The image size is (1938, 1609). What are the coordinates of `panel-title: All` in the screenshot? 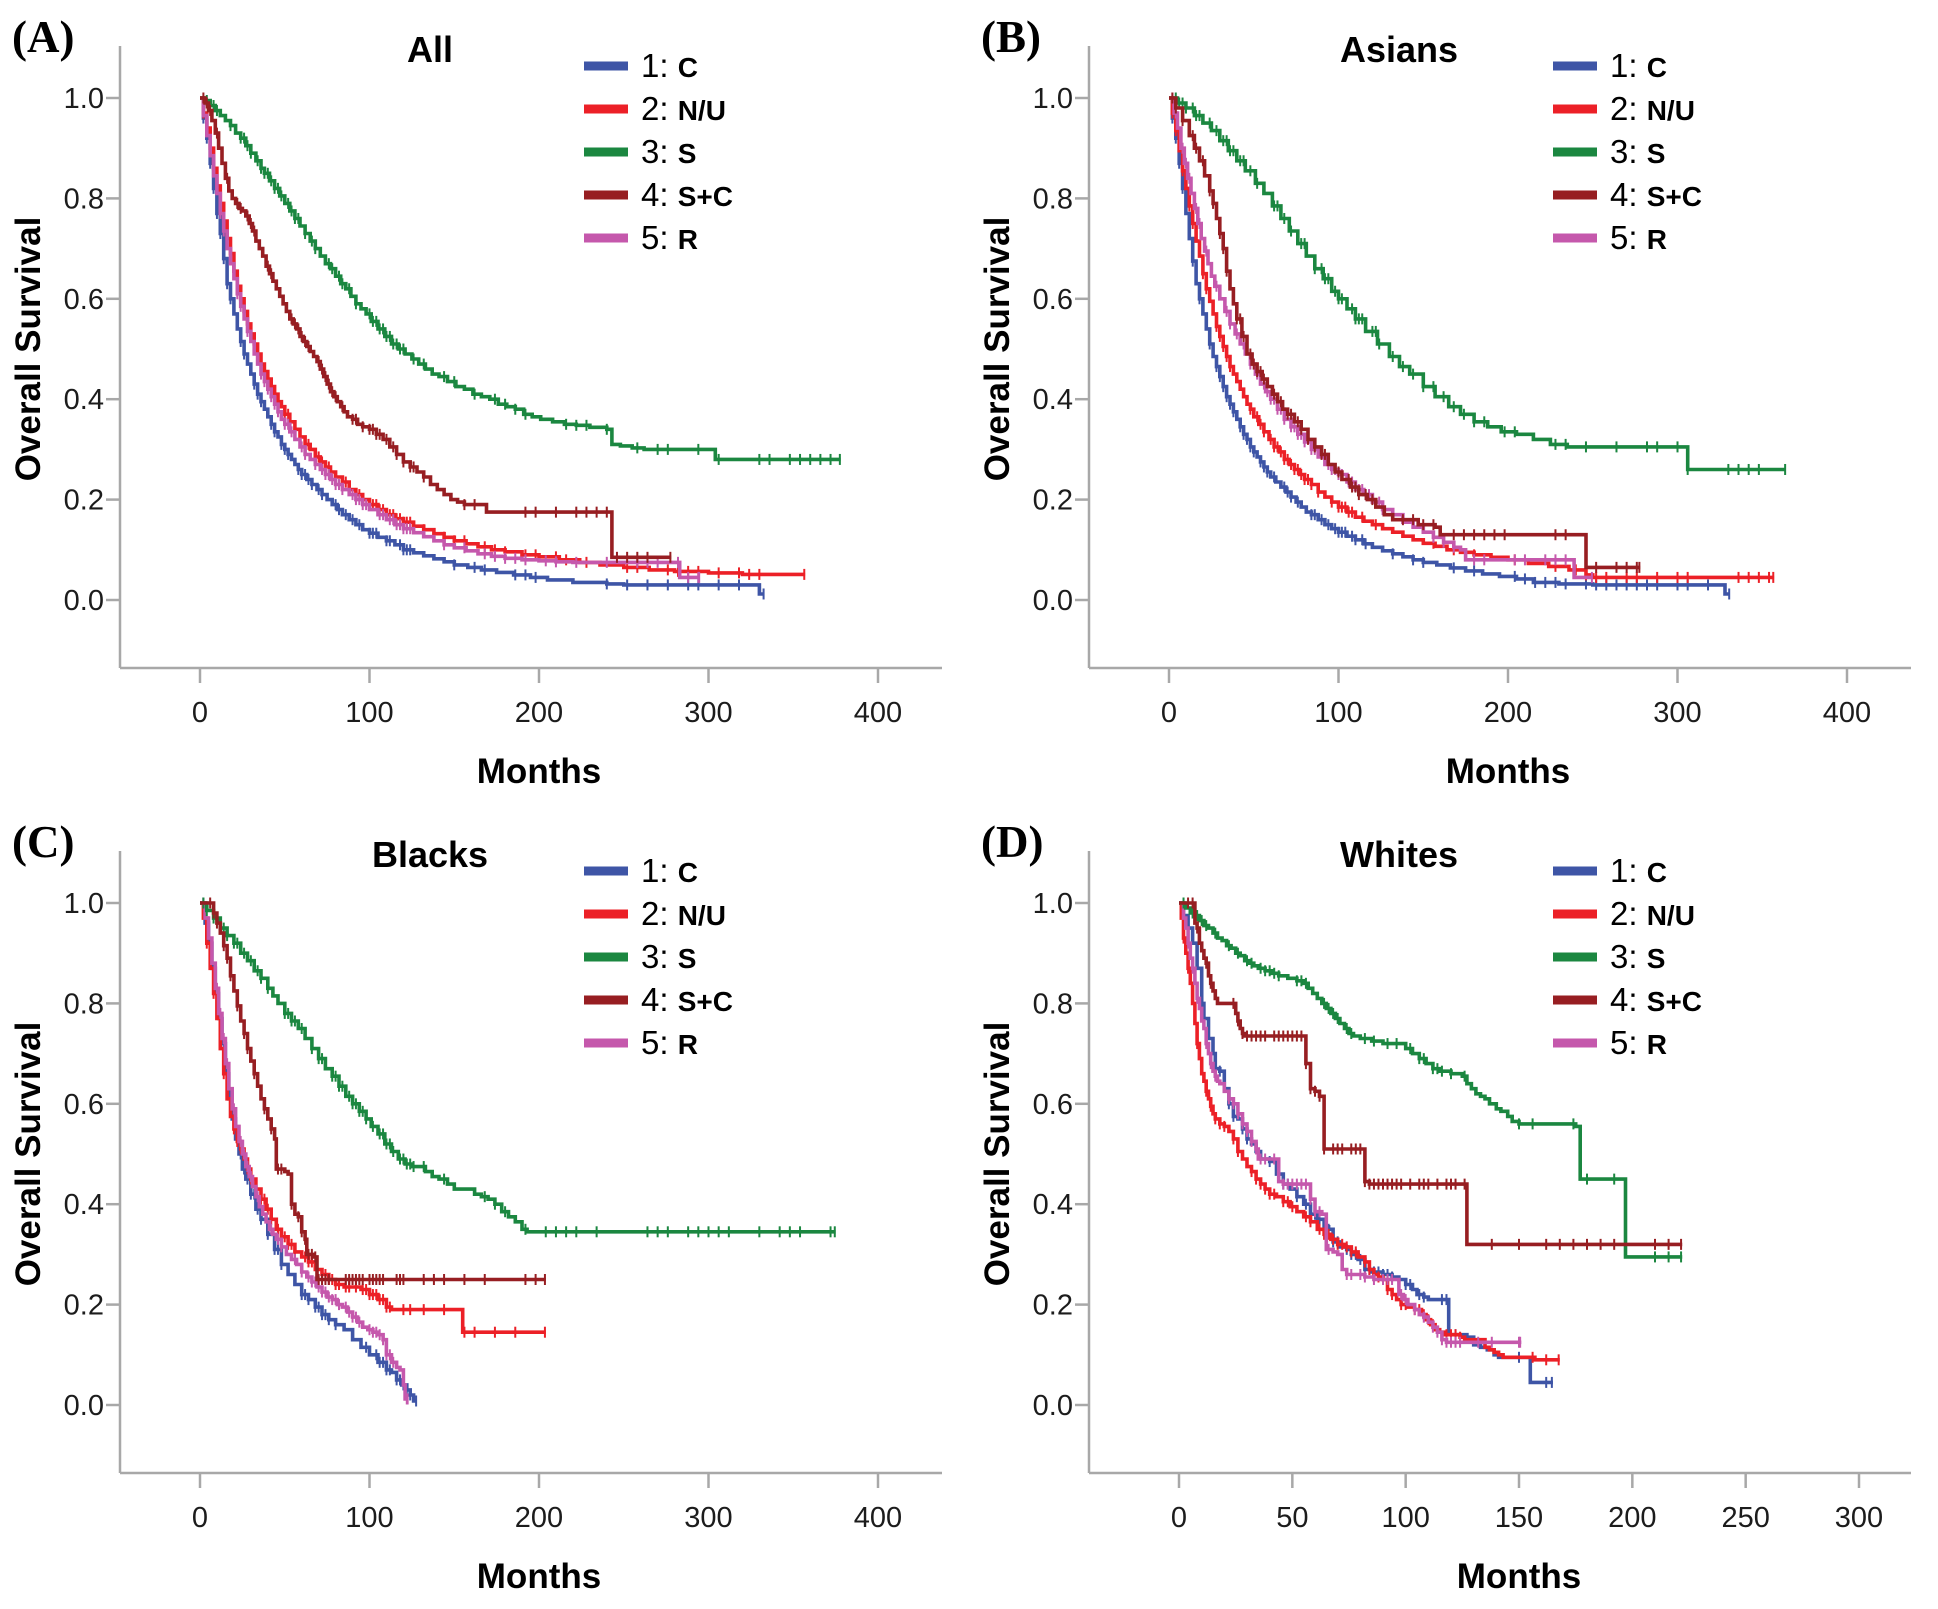 It's located at (430, 49).